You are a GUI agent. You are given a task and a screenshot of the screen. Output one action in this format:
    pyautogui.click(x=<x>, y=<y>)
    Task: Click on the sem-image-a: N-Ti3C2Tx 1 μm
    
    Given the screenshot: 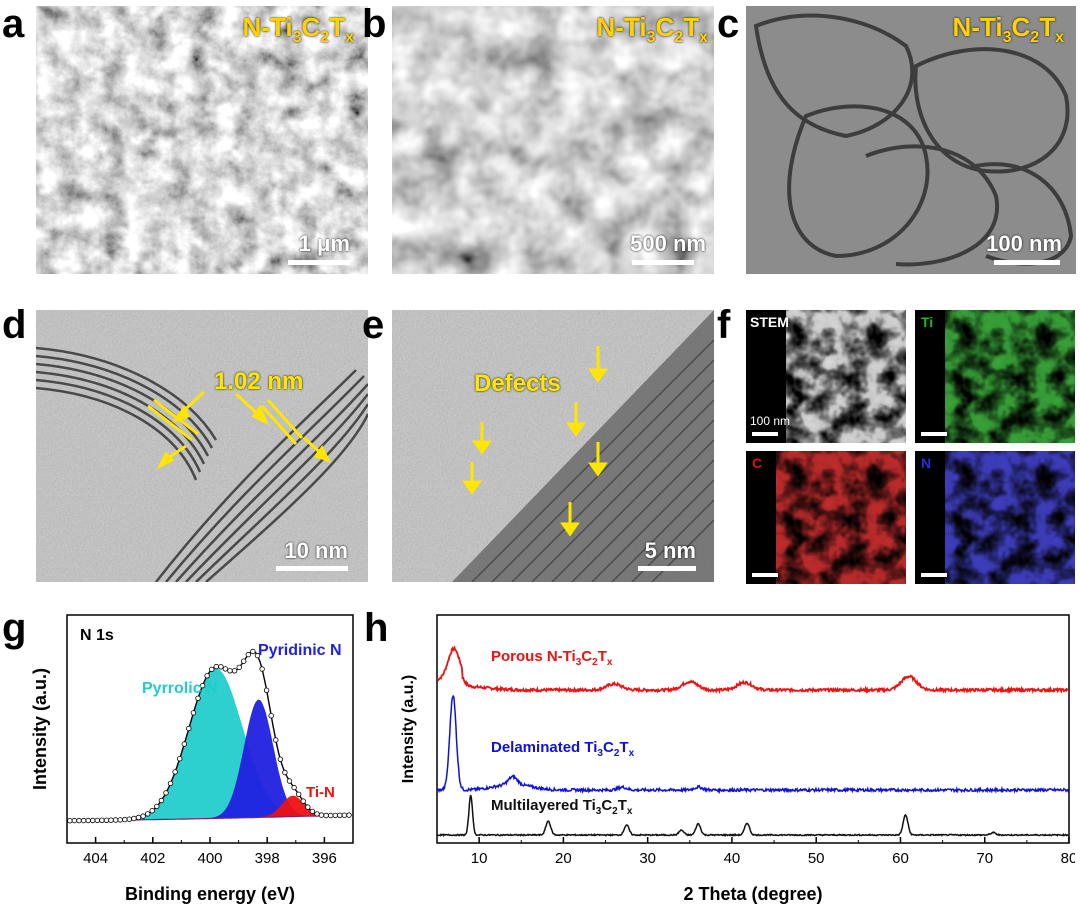 What is the action you would take?
    pyautogui.click(x=202, y=140)
    